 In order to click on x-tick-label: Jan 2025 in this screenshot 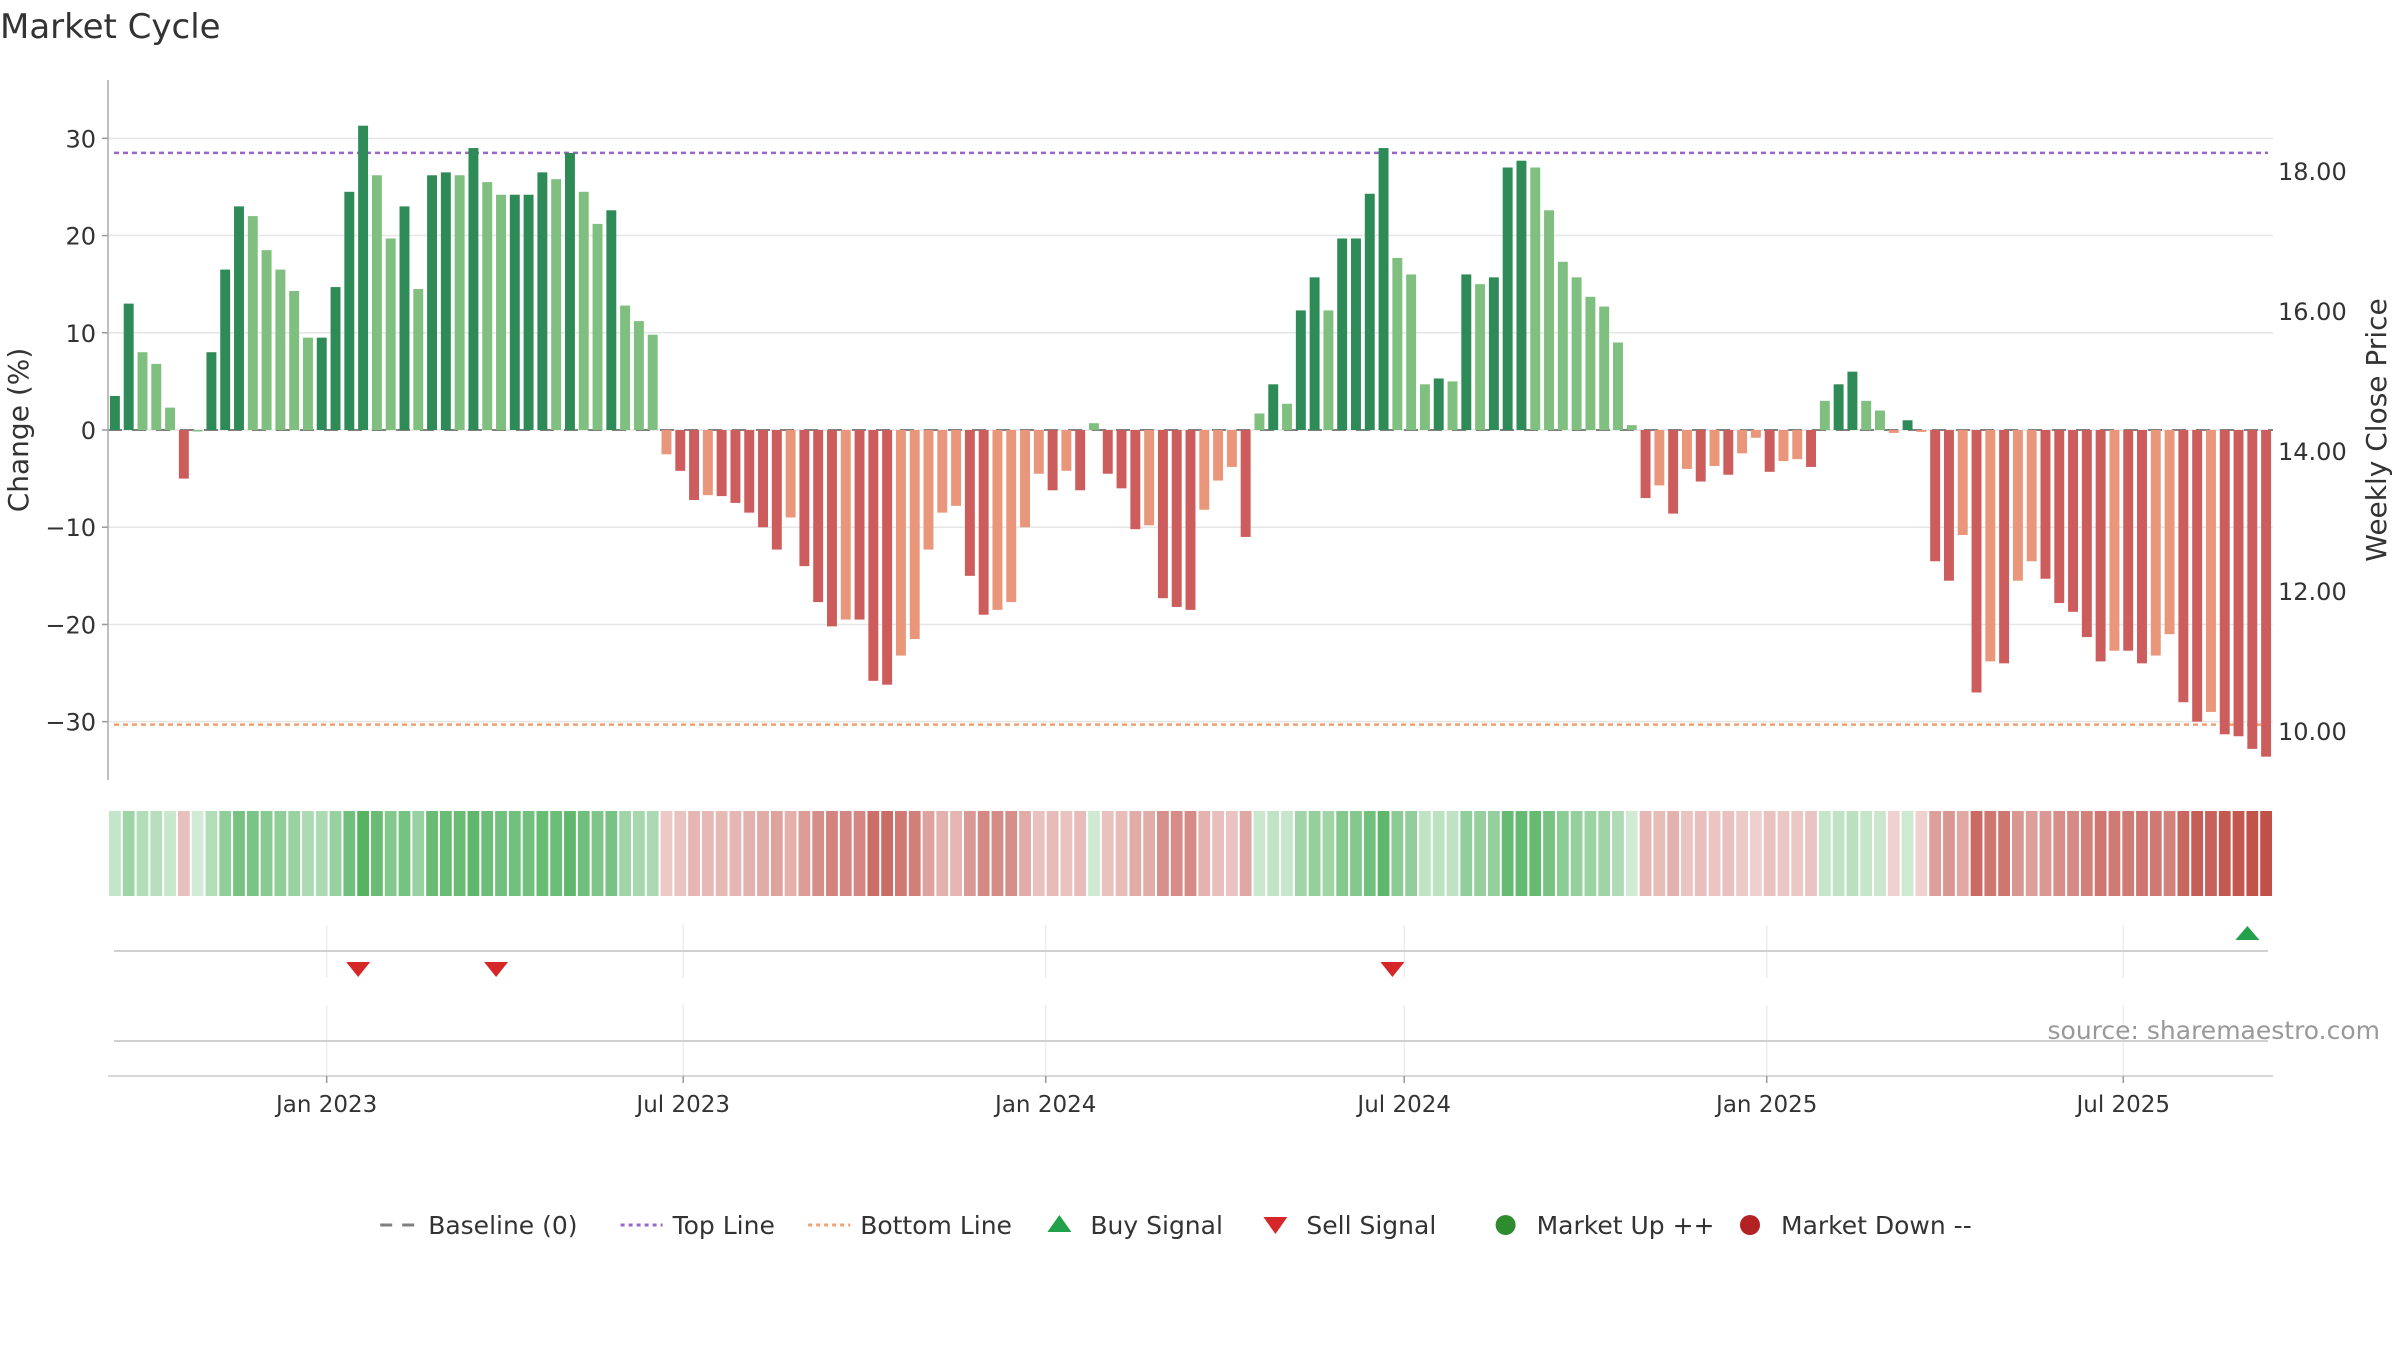, I will do `click(1765, 1105)`.